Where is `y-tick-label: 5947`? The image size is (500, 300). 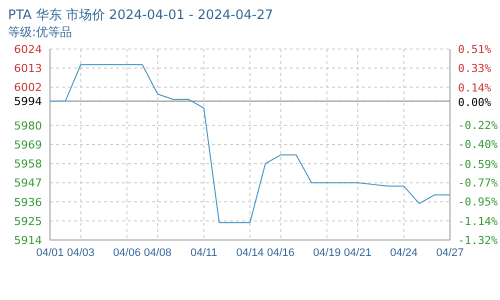 y-tick-label: 5947 is located at coordinates (28, 183).